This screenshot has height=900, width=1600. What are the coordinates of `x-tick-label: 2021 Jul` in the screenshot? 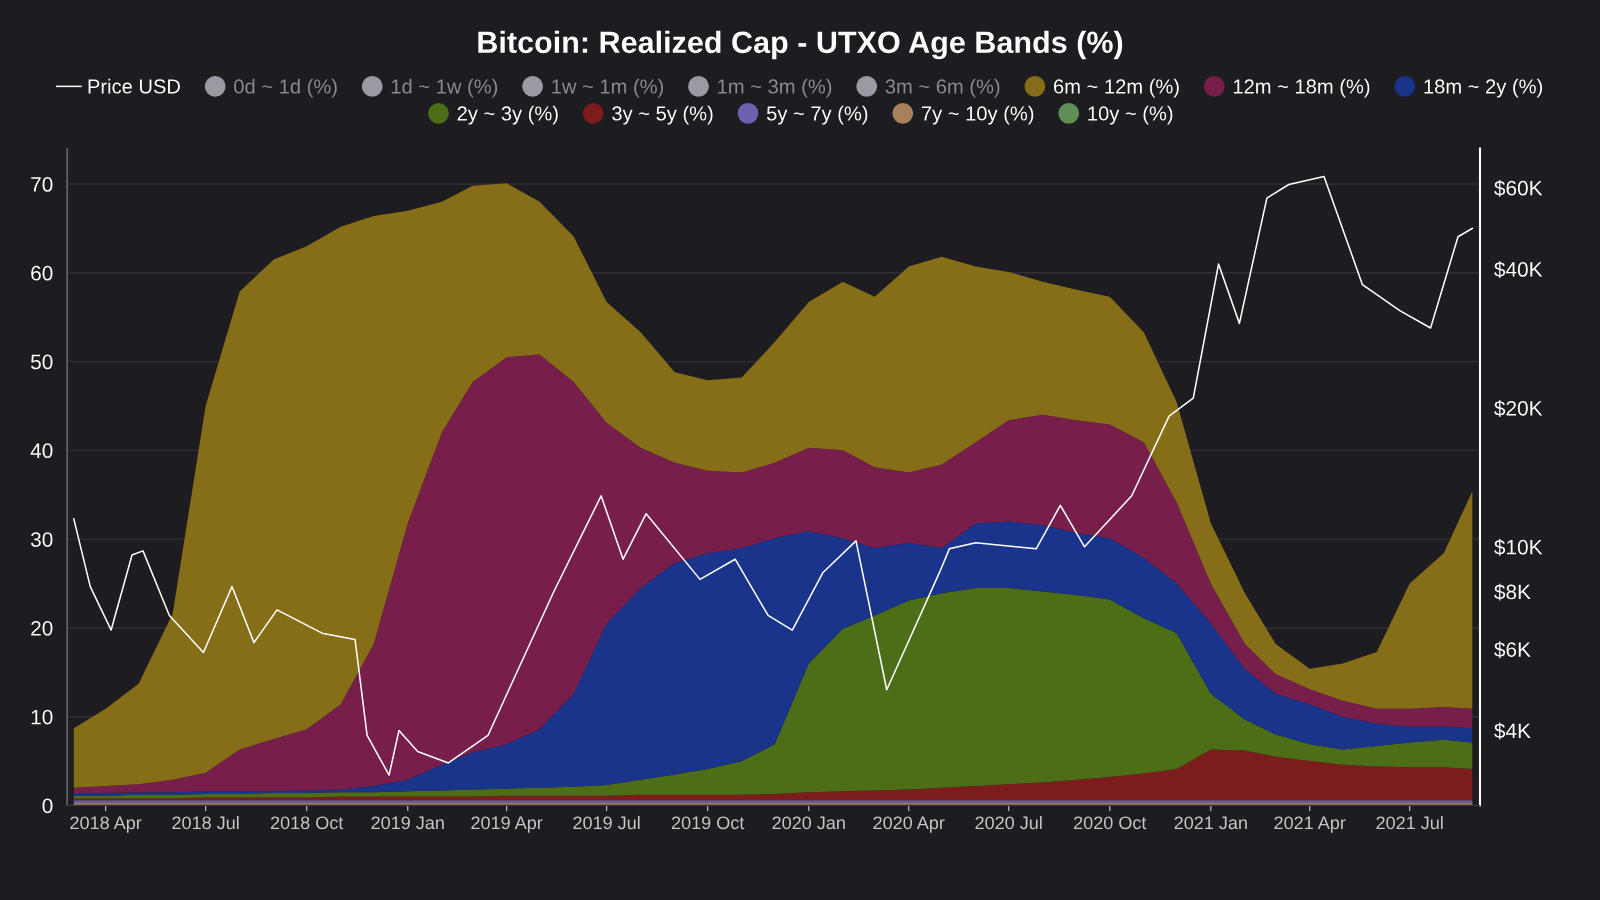 It's located at (1409, 822).